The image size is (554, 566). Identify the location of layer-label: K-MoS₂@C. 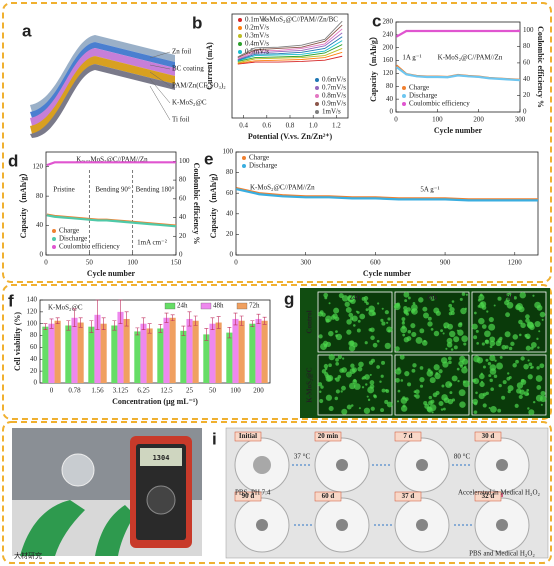
(189, 103).